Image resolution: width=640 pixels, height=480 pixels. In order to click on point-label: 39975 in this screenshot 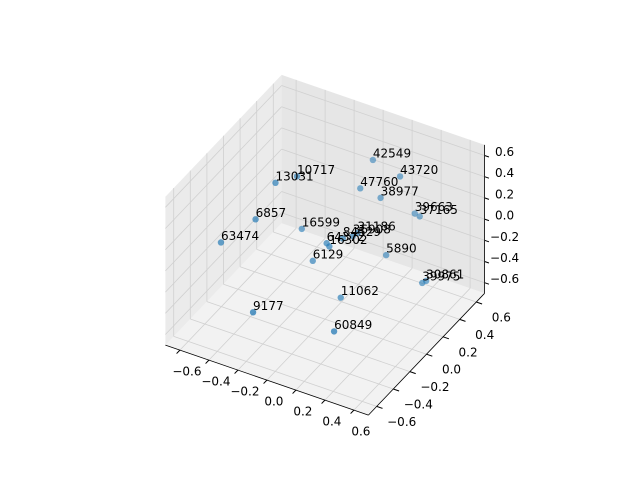, I will do `click(441, 276)`.